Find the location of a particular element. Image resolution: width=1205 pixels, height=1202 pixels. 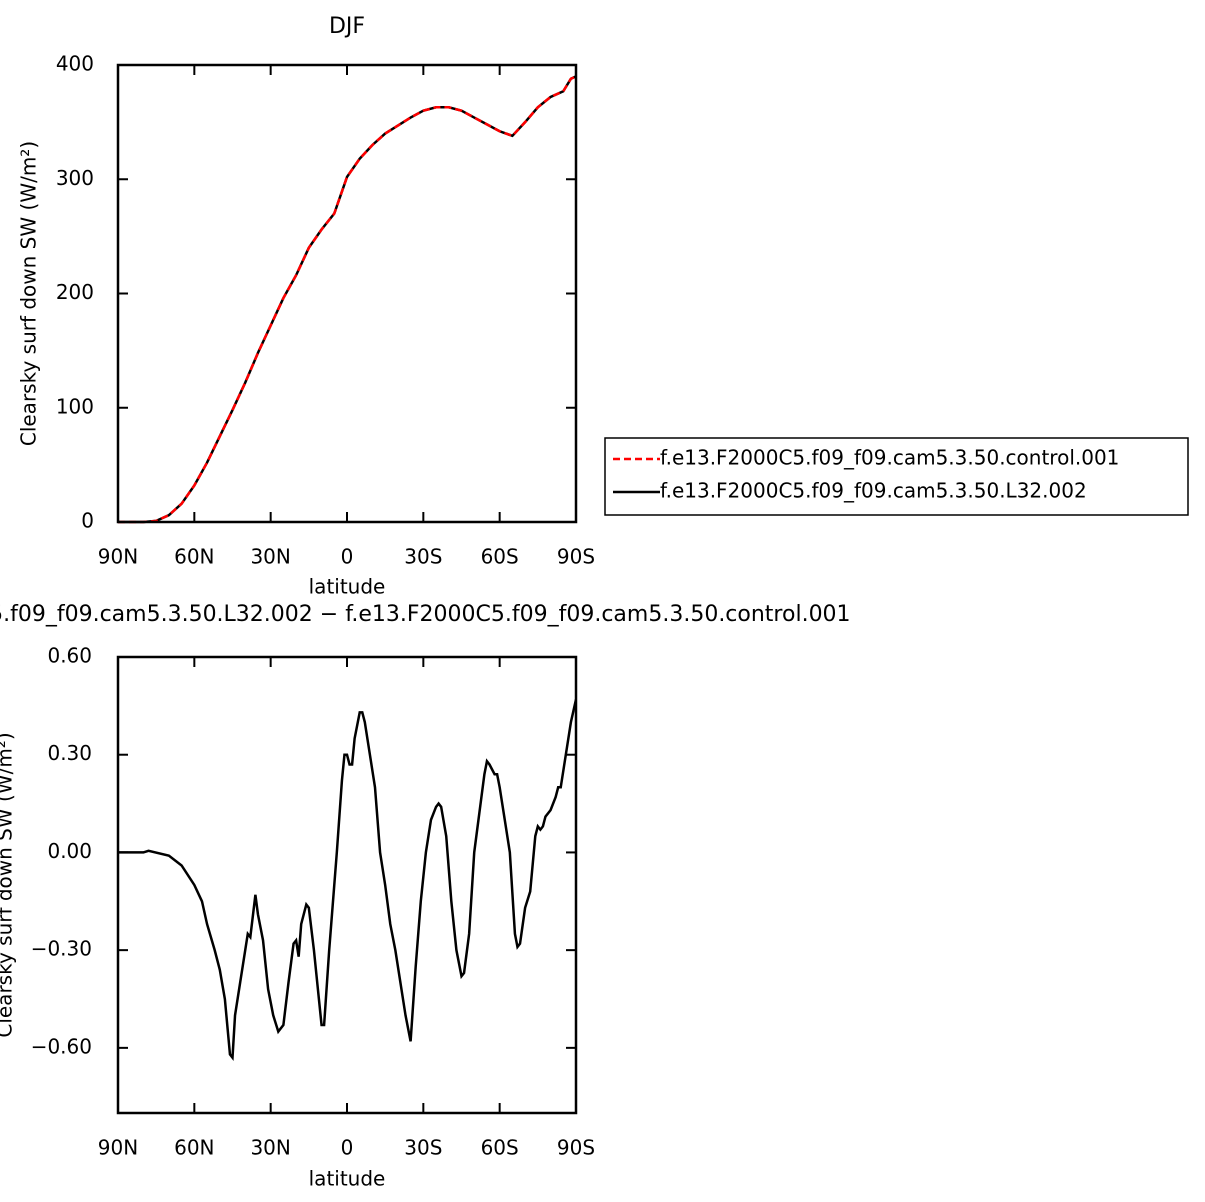

legend-box is located at coordinates (896, 476).